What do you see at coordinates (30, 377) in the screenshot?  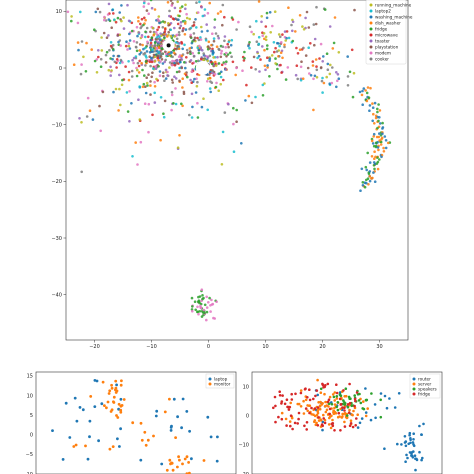 I see `y-tick-label: 15` at bounding box center [30, 377].